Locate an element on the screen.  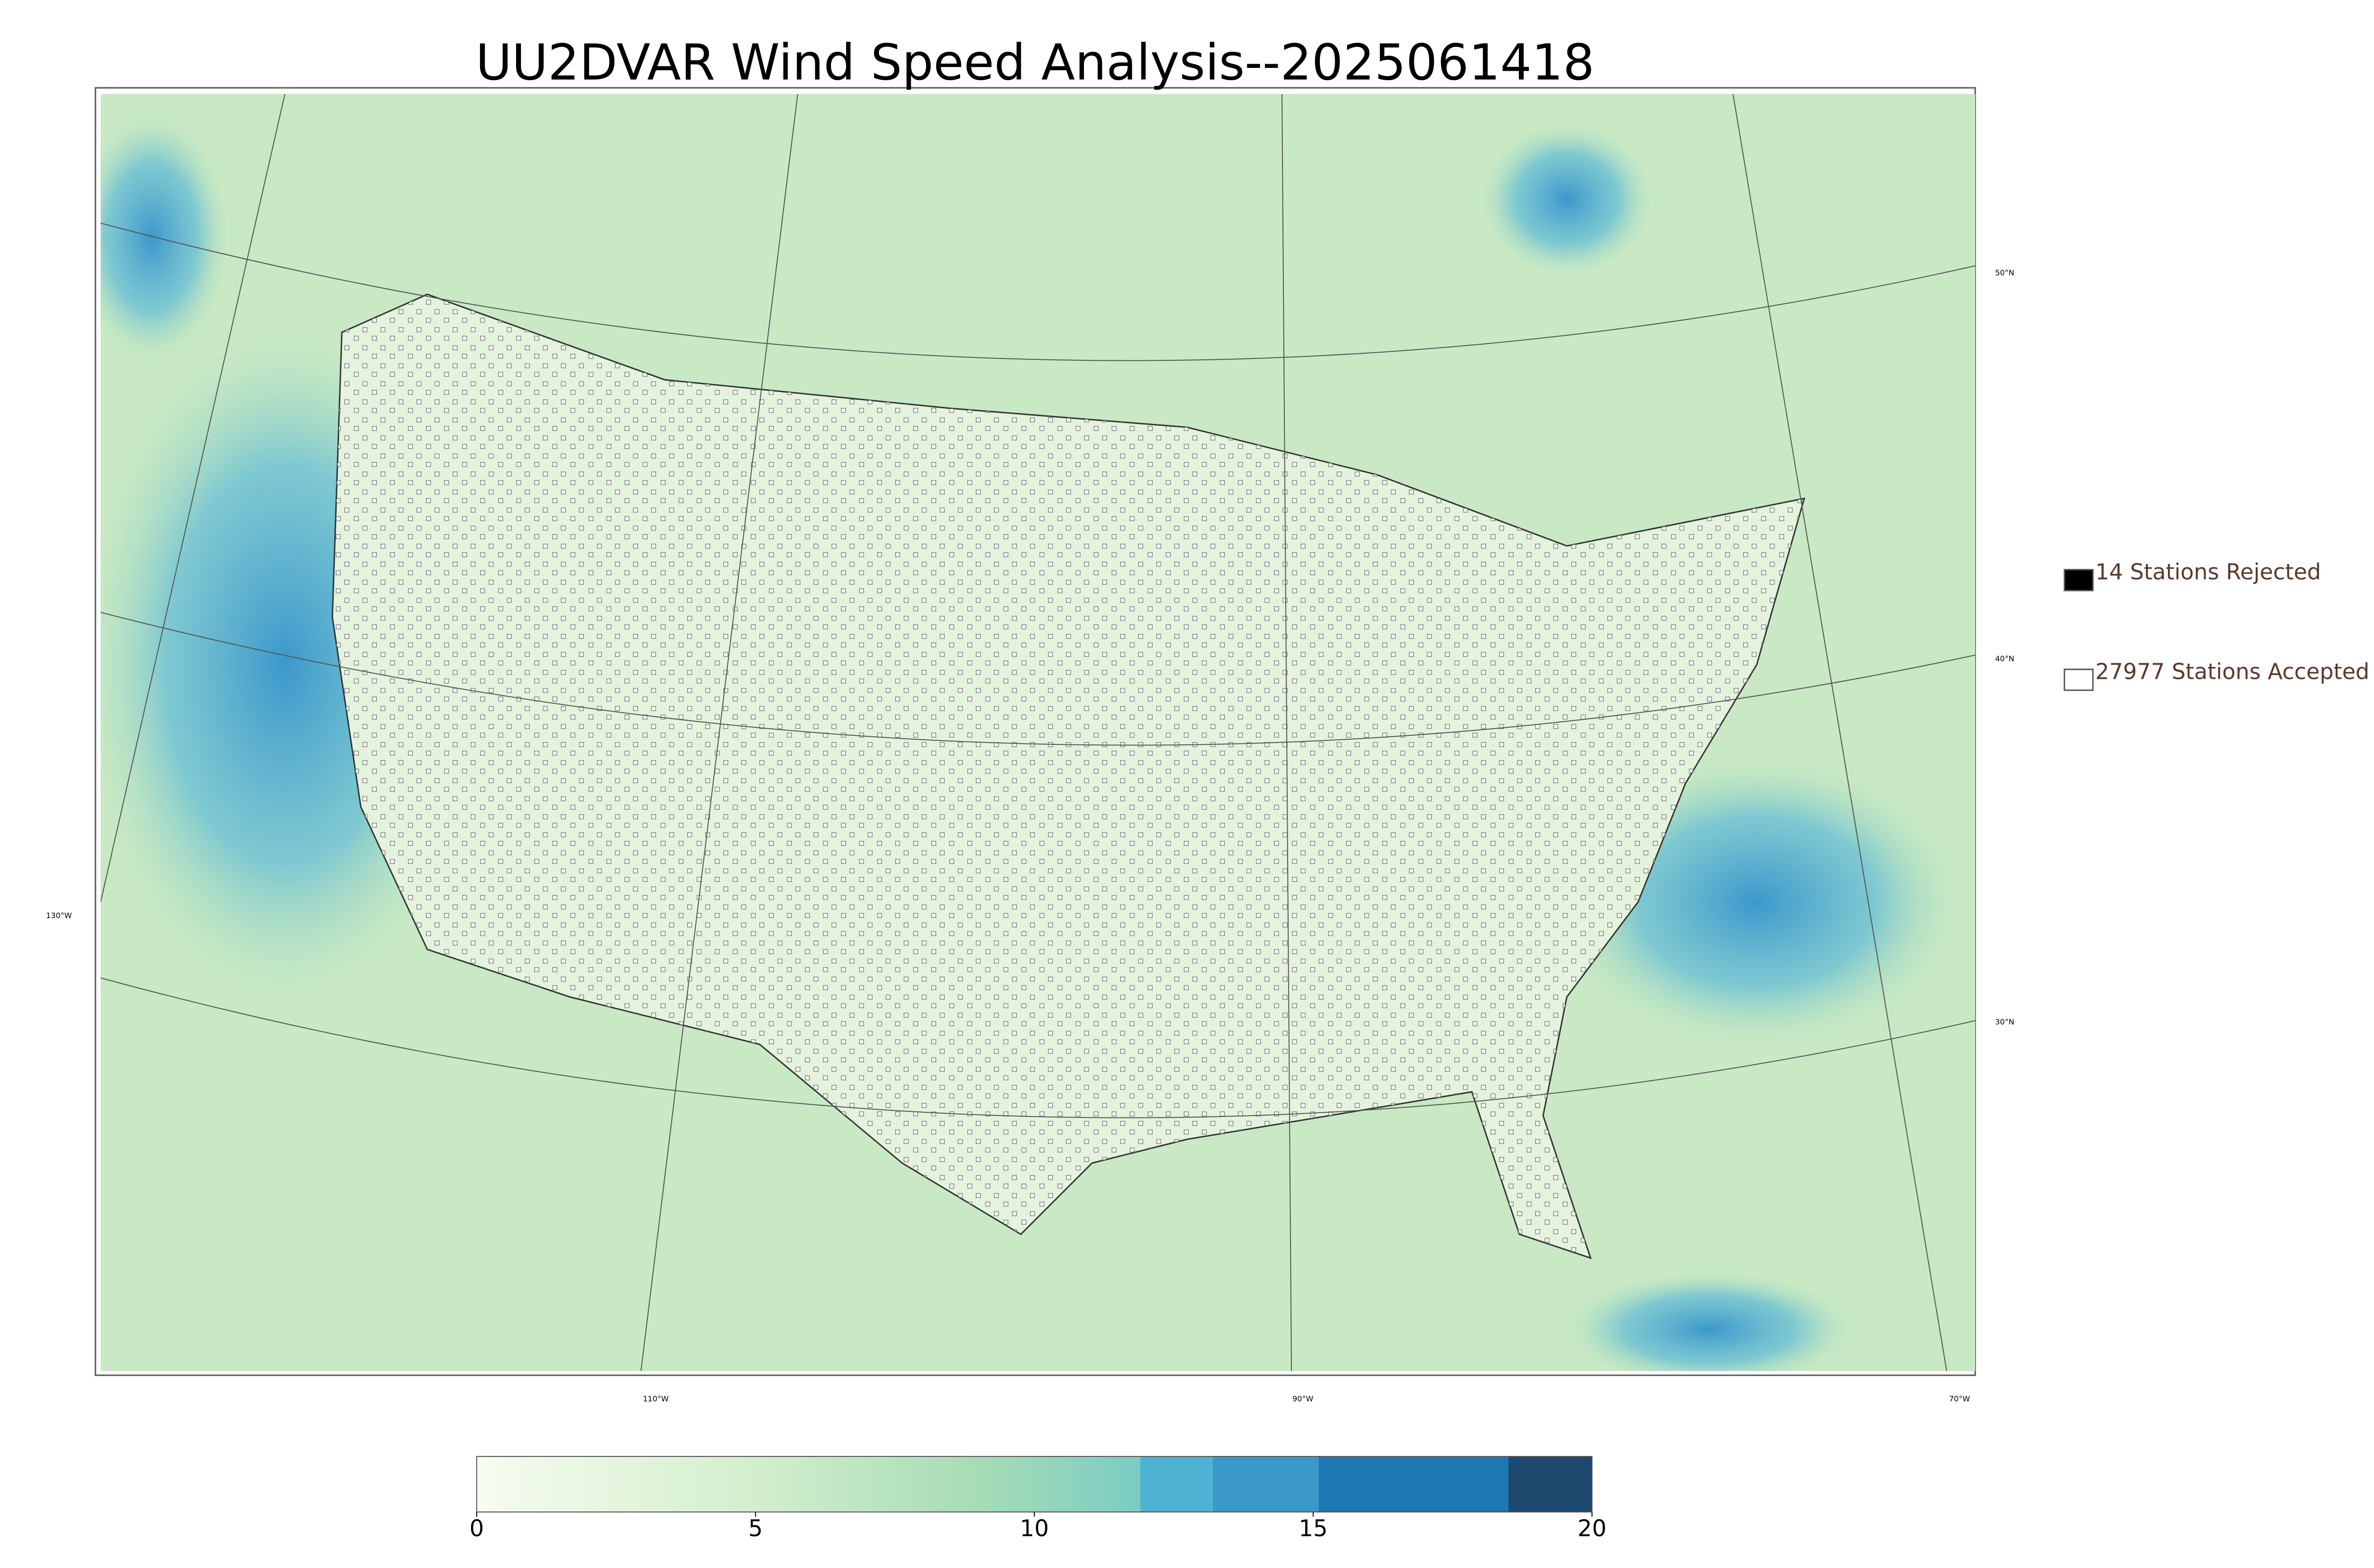
lat-label: 40°N is located at coordinates (2004, 658).